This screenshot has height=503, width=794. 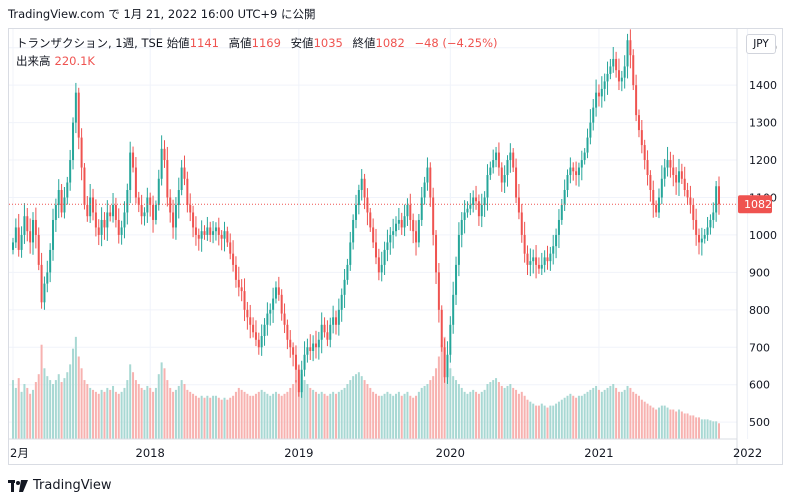 I want to click on volume-value: 220.1K, so click(x=74, y=61).